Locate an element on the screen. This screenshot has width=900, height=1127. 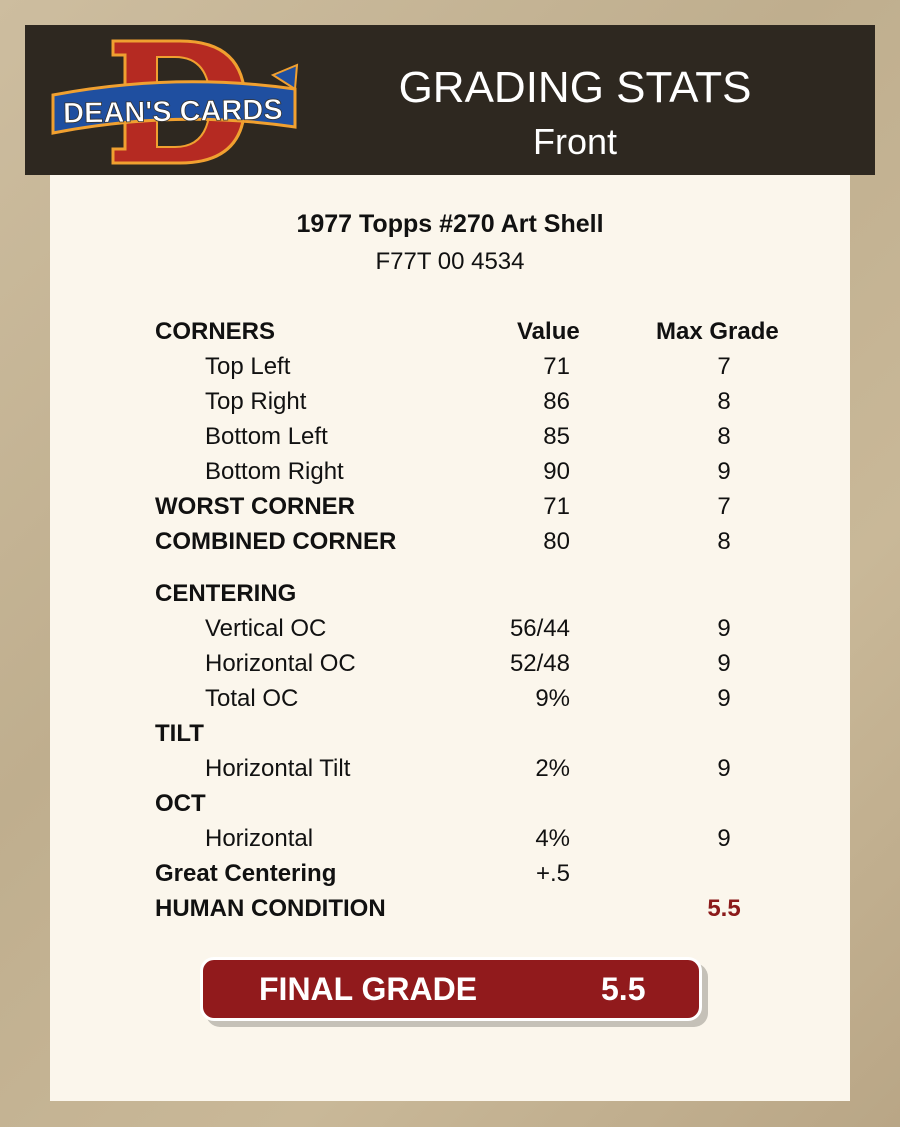
row-value: 90 is located at coordinates (556, 471).